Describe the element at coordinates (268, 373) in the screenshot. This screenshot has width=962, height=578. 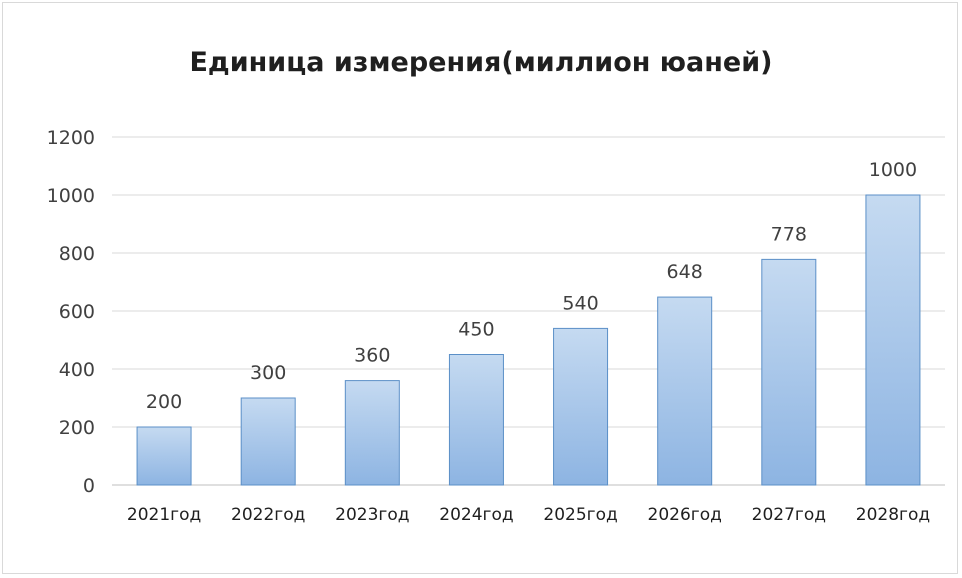
I see `data-label: 300` at that location.